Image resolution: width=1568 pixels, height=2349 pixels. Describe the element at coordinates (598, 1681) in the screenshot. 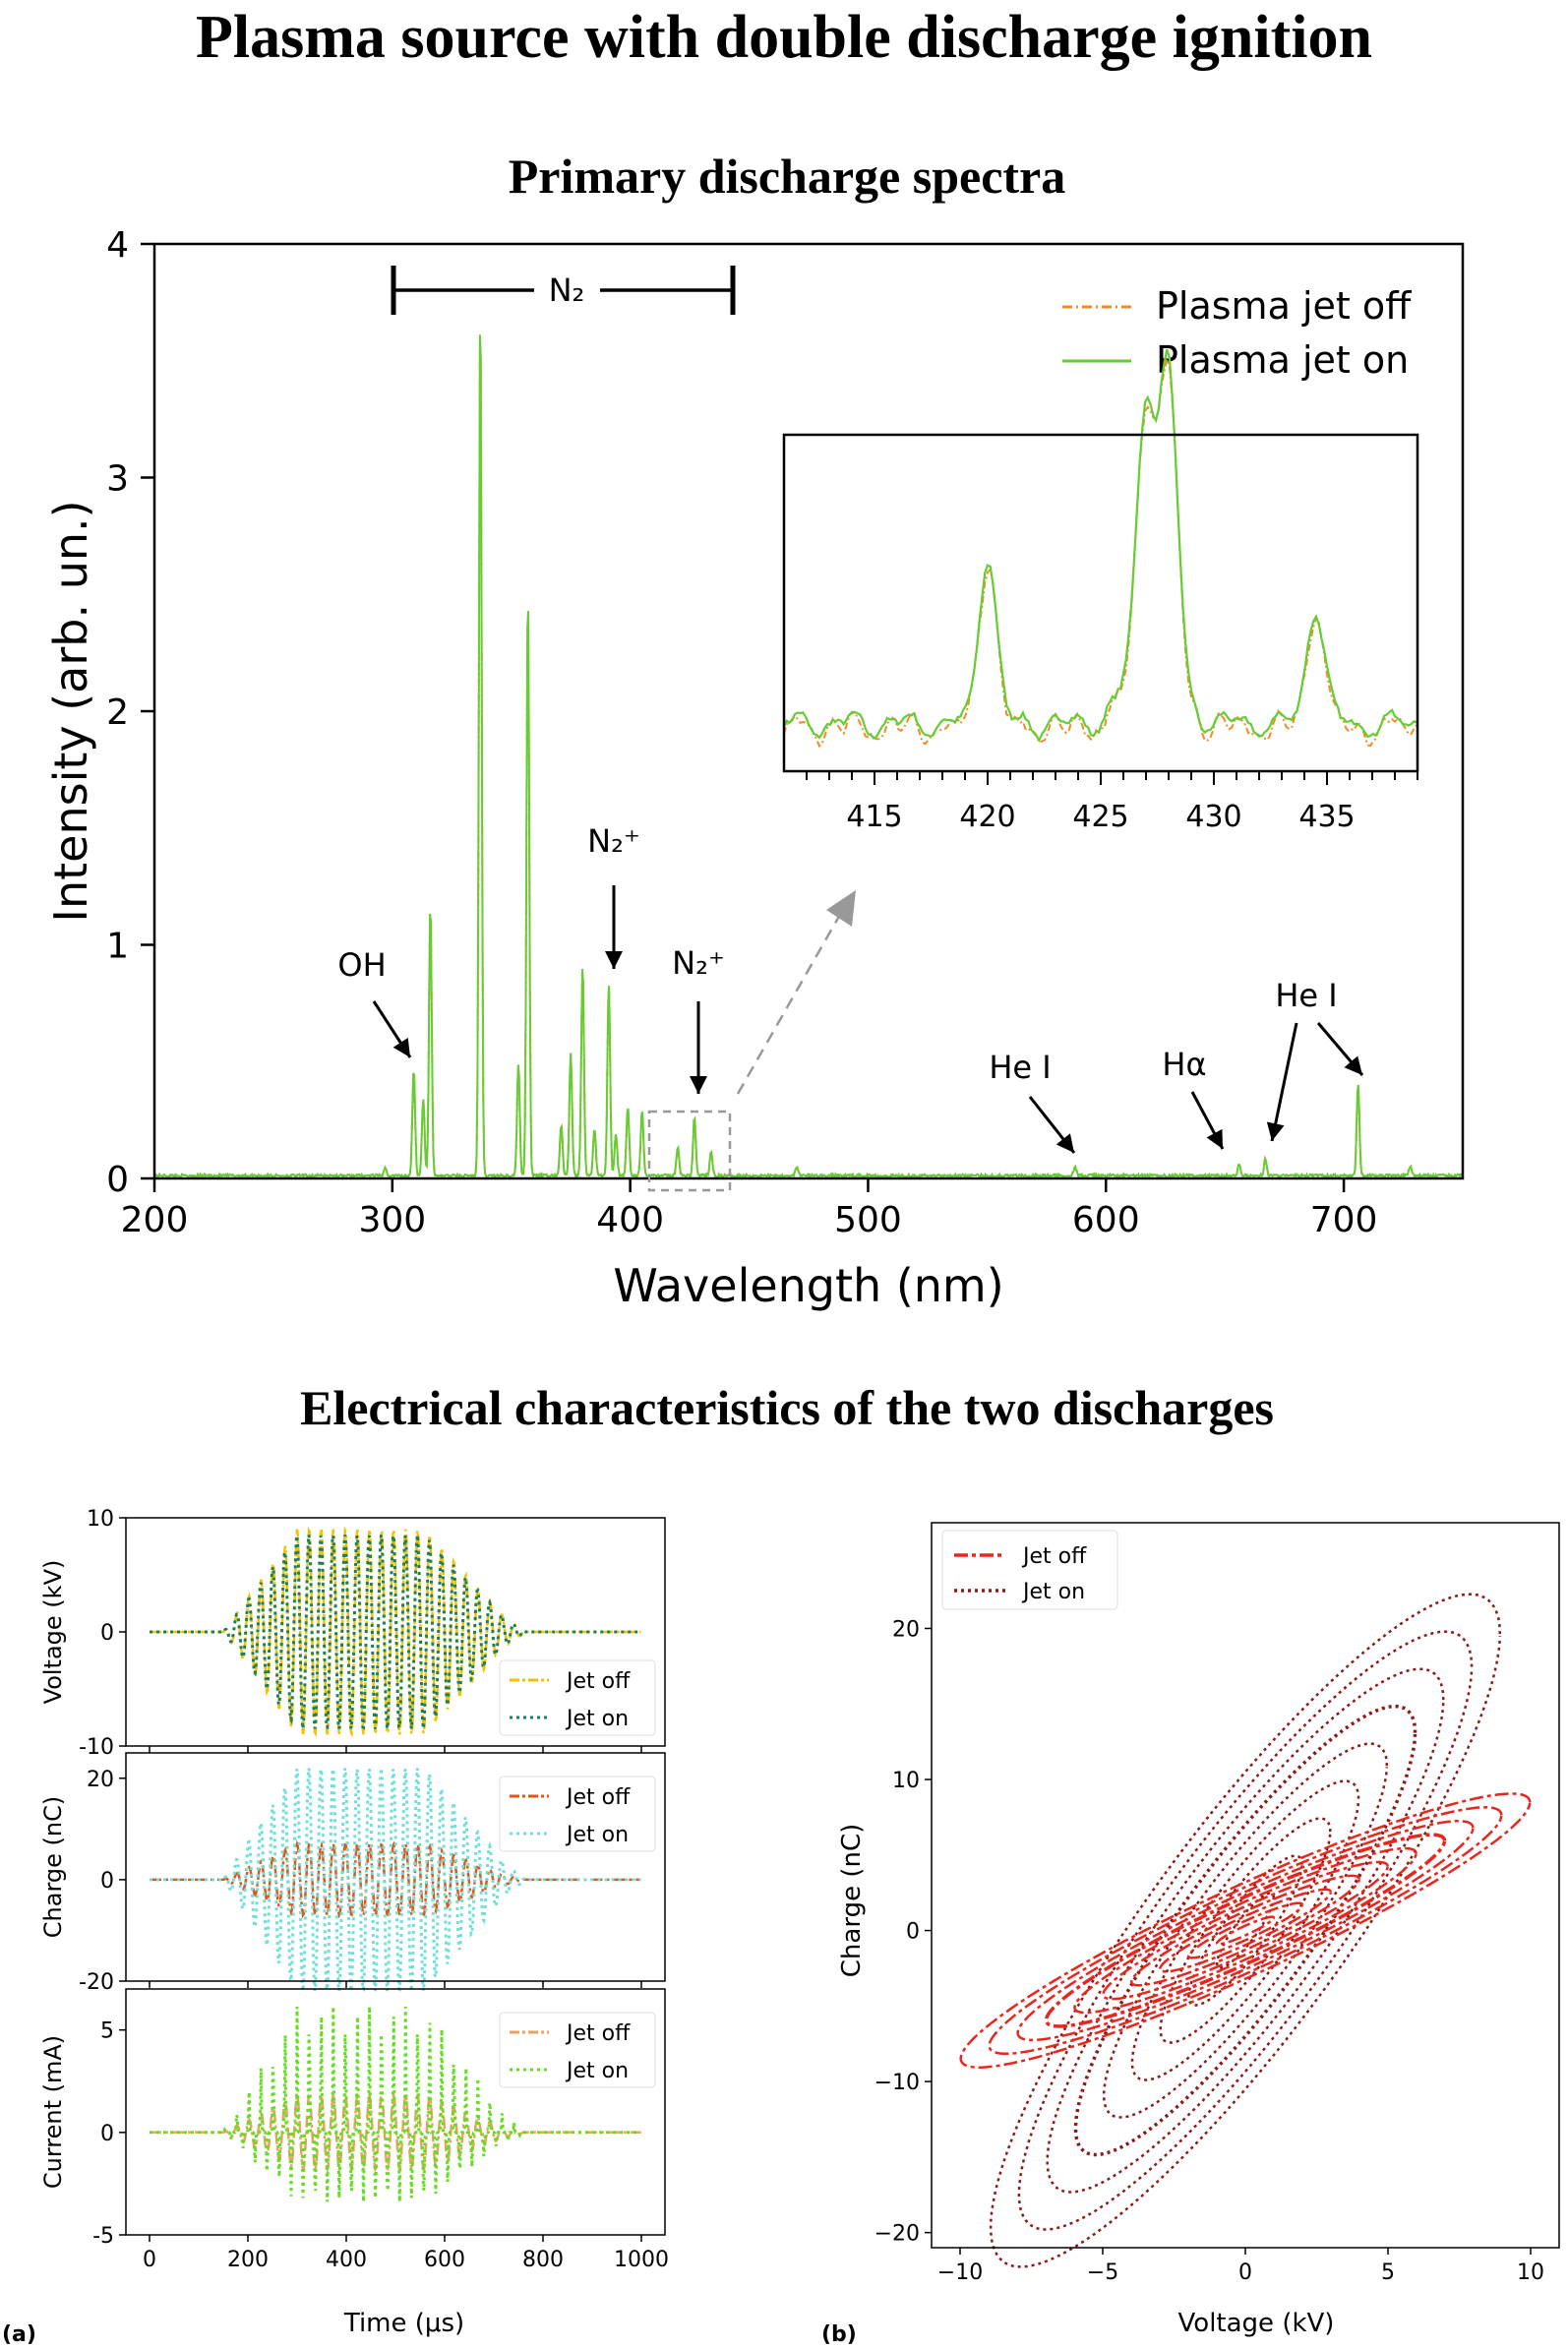

I see `voltage-legend-label-jet-off: Jet off` at that location.